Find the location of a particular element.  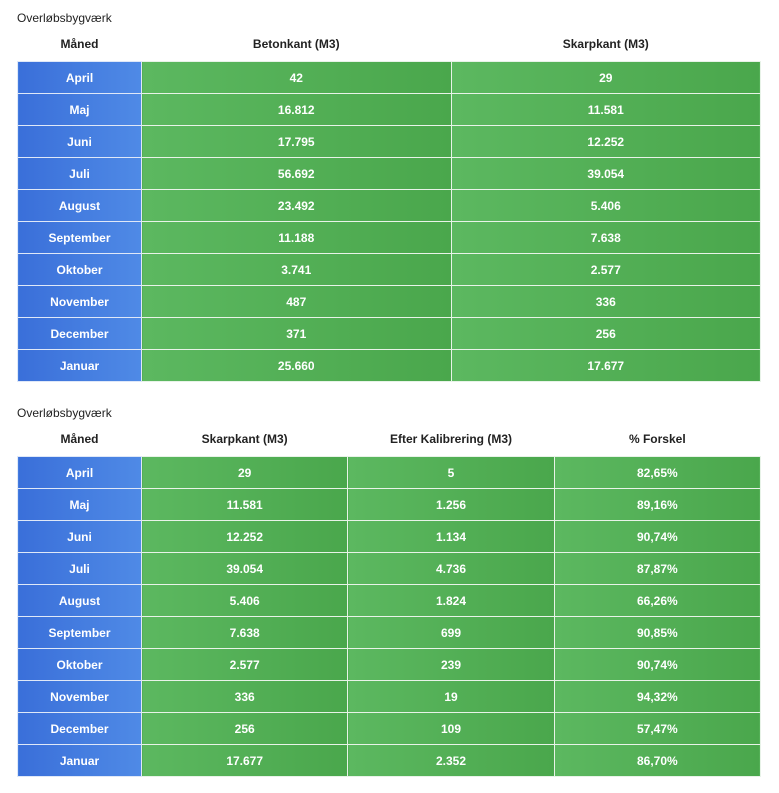

header-cell: % Forskel is located at coordinates (657, 439).